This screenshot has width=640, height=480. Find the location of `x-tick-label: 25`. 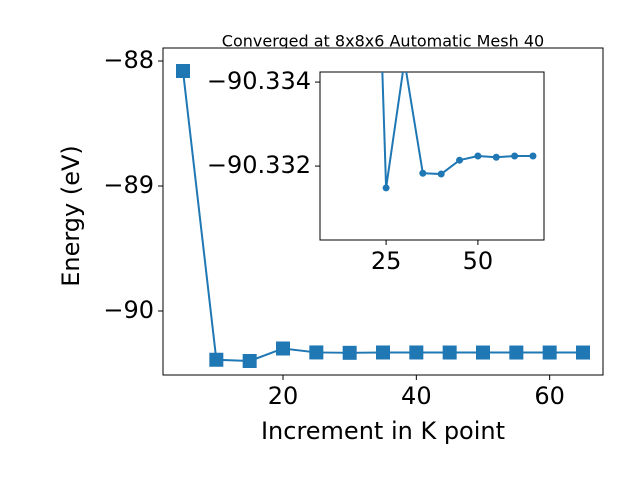

x-tick-label: 25 is located at coordinates (386, 261).